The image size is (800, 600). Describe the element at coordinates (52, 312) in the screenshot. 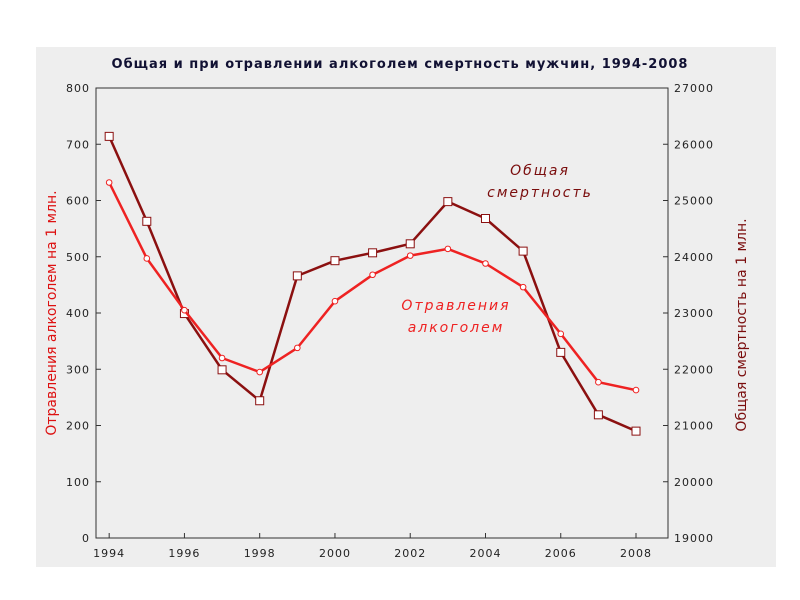

I see `left-axis-label: Отравления алкоголем на 1 млн.` at that location.